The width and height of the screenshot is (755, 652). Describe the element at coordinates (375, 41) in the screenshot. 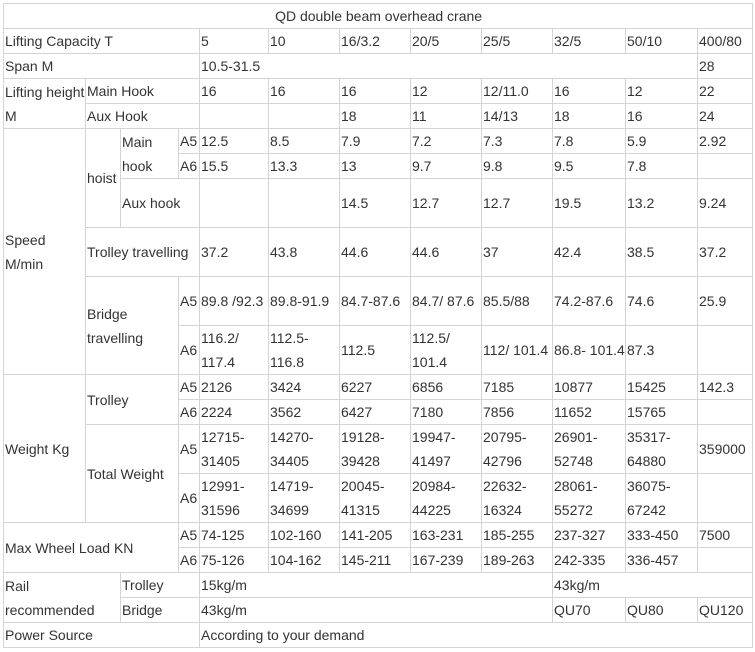

I see `value-cell: 16/3.2` at that location.